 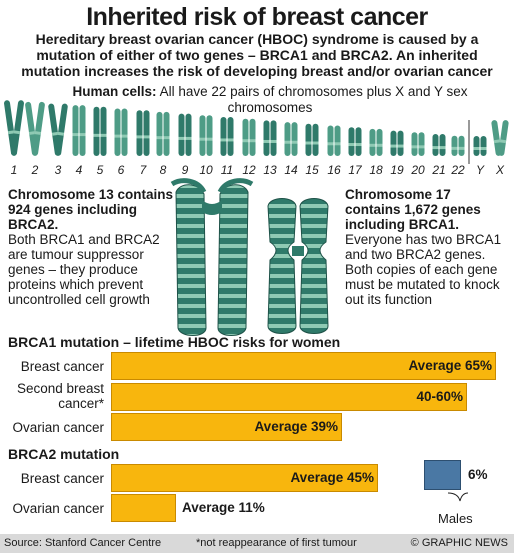 What do you see at coordinates (14, 170) in the screenshot?
I see `chromosome-number-label: 1` at bounding box center [14, 170].